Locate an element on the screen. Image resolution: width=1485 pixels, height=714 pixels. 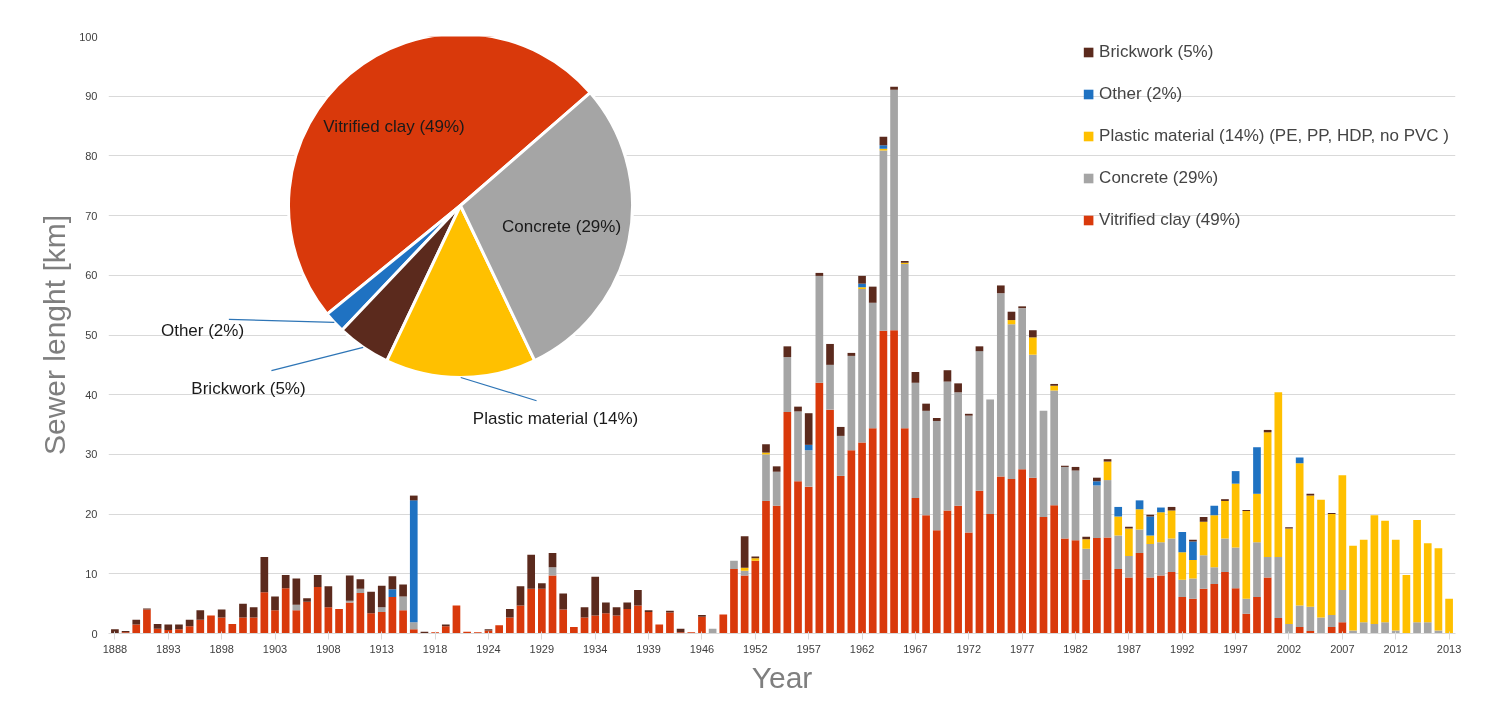
x-axis-title: Year is located at coordinates (782, 677).